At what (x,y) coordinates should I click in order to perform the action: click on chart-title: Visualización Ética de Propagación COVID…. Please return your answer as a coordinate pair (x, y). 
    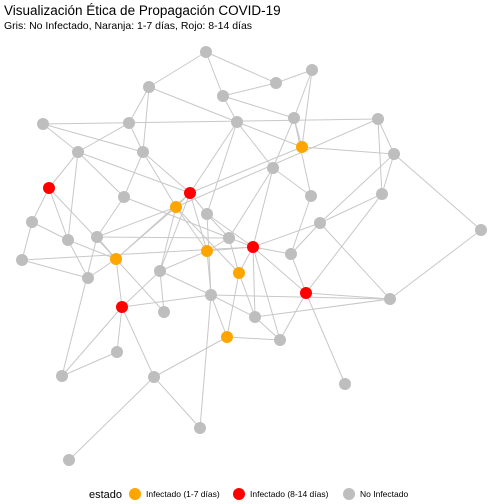
    Looking at the image, I should click on (142, 10).